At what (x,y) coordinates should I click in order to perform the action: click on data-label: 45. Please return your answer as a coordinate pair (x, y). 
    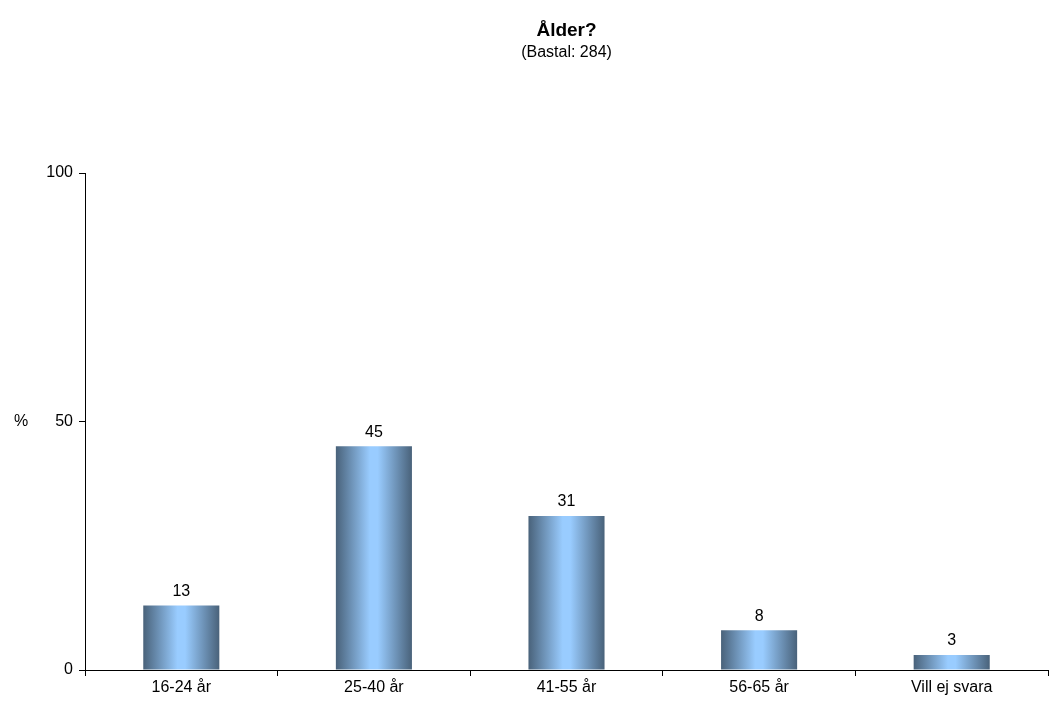
    Looking at the image, I should click on (374, 431).